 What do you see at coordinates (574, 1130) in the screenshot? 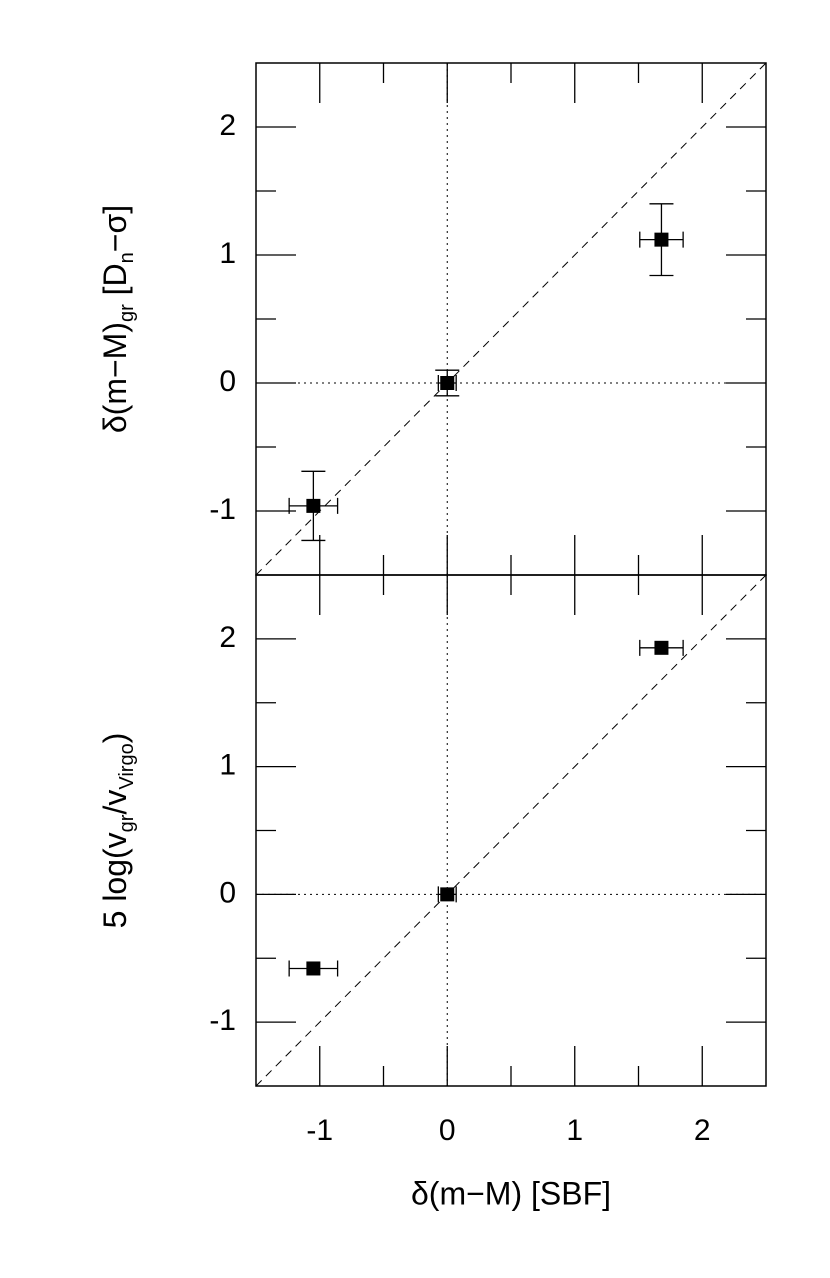
I see `x-tick-label: 1` at bounding box center [574, 1130].